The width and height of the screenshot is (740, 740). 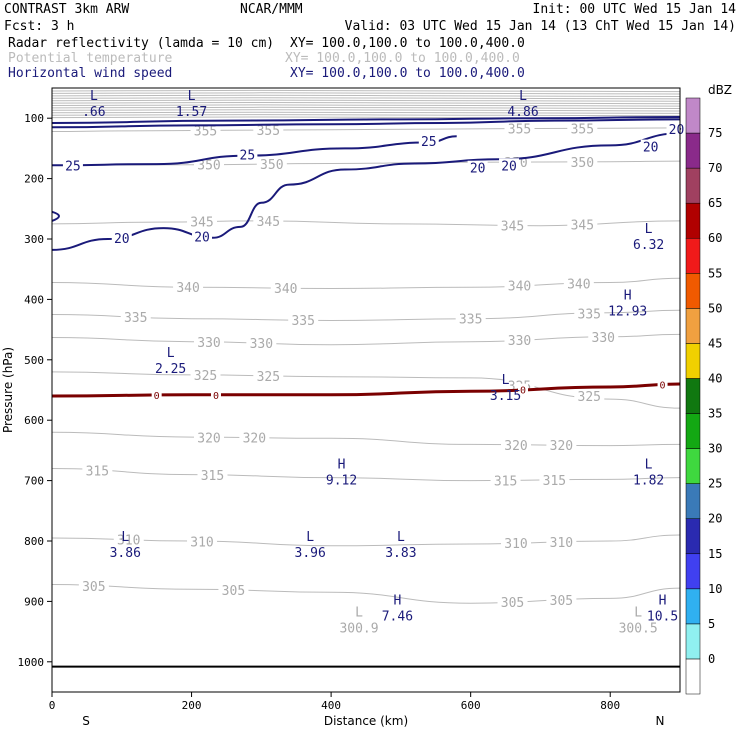 I want to click on extremum-value: 9.12, so click(x=341, y=481).